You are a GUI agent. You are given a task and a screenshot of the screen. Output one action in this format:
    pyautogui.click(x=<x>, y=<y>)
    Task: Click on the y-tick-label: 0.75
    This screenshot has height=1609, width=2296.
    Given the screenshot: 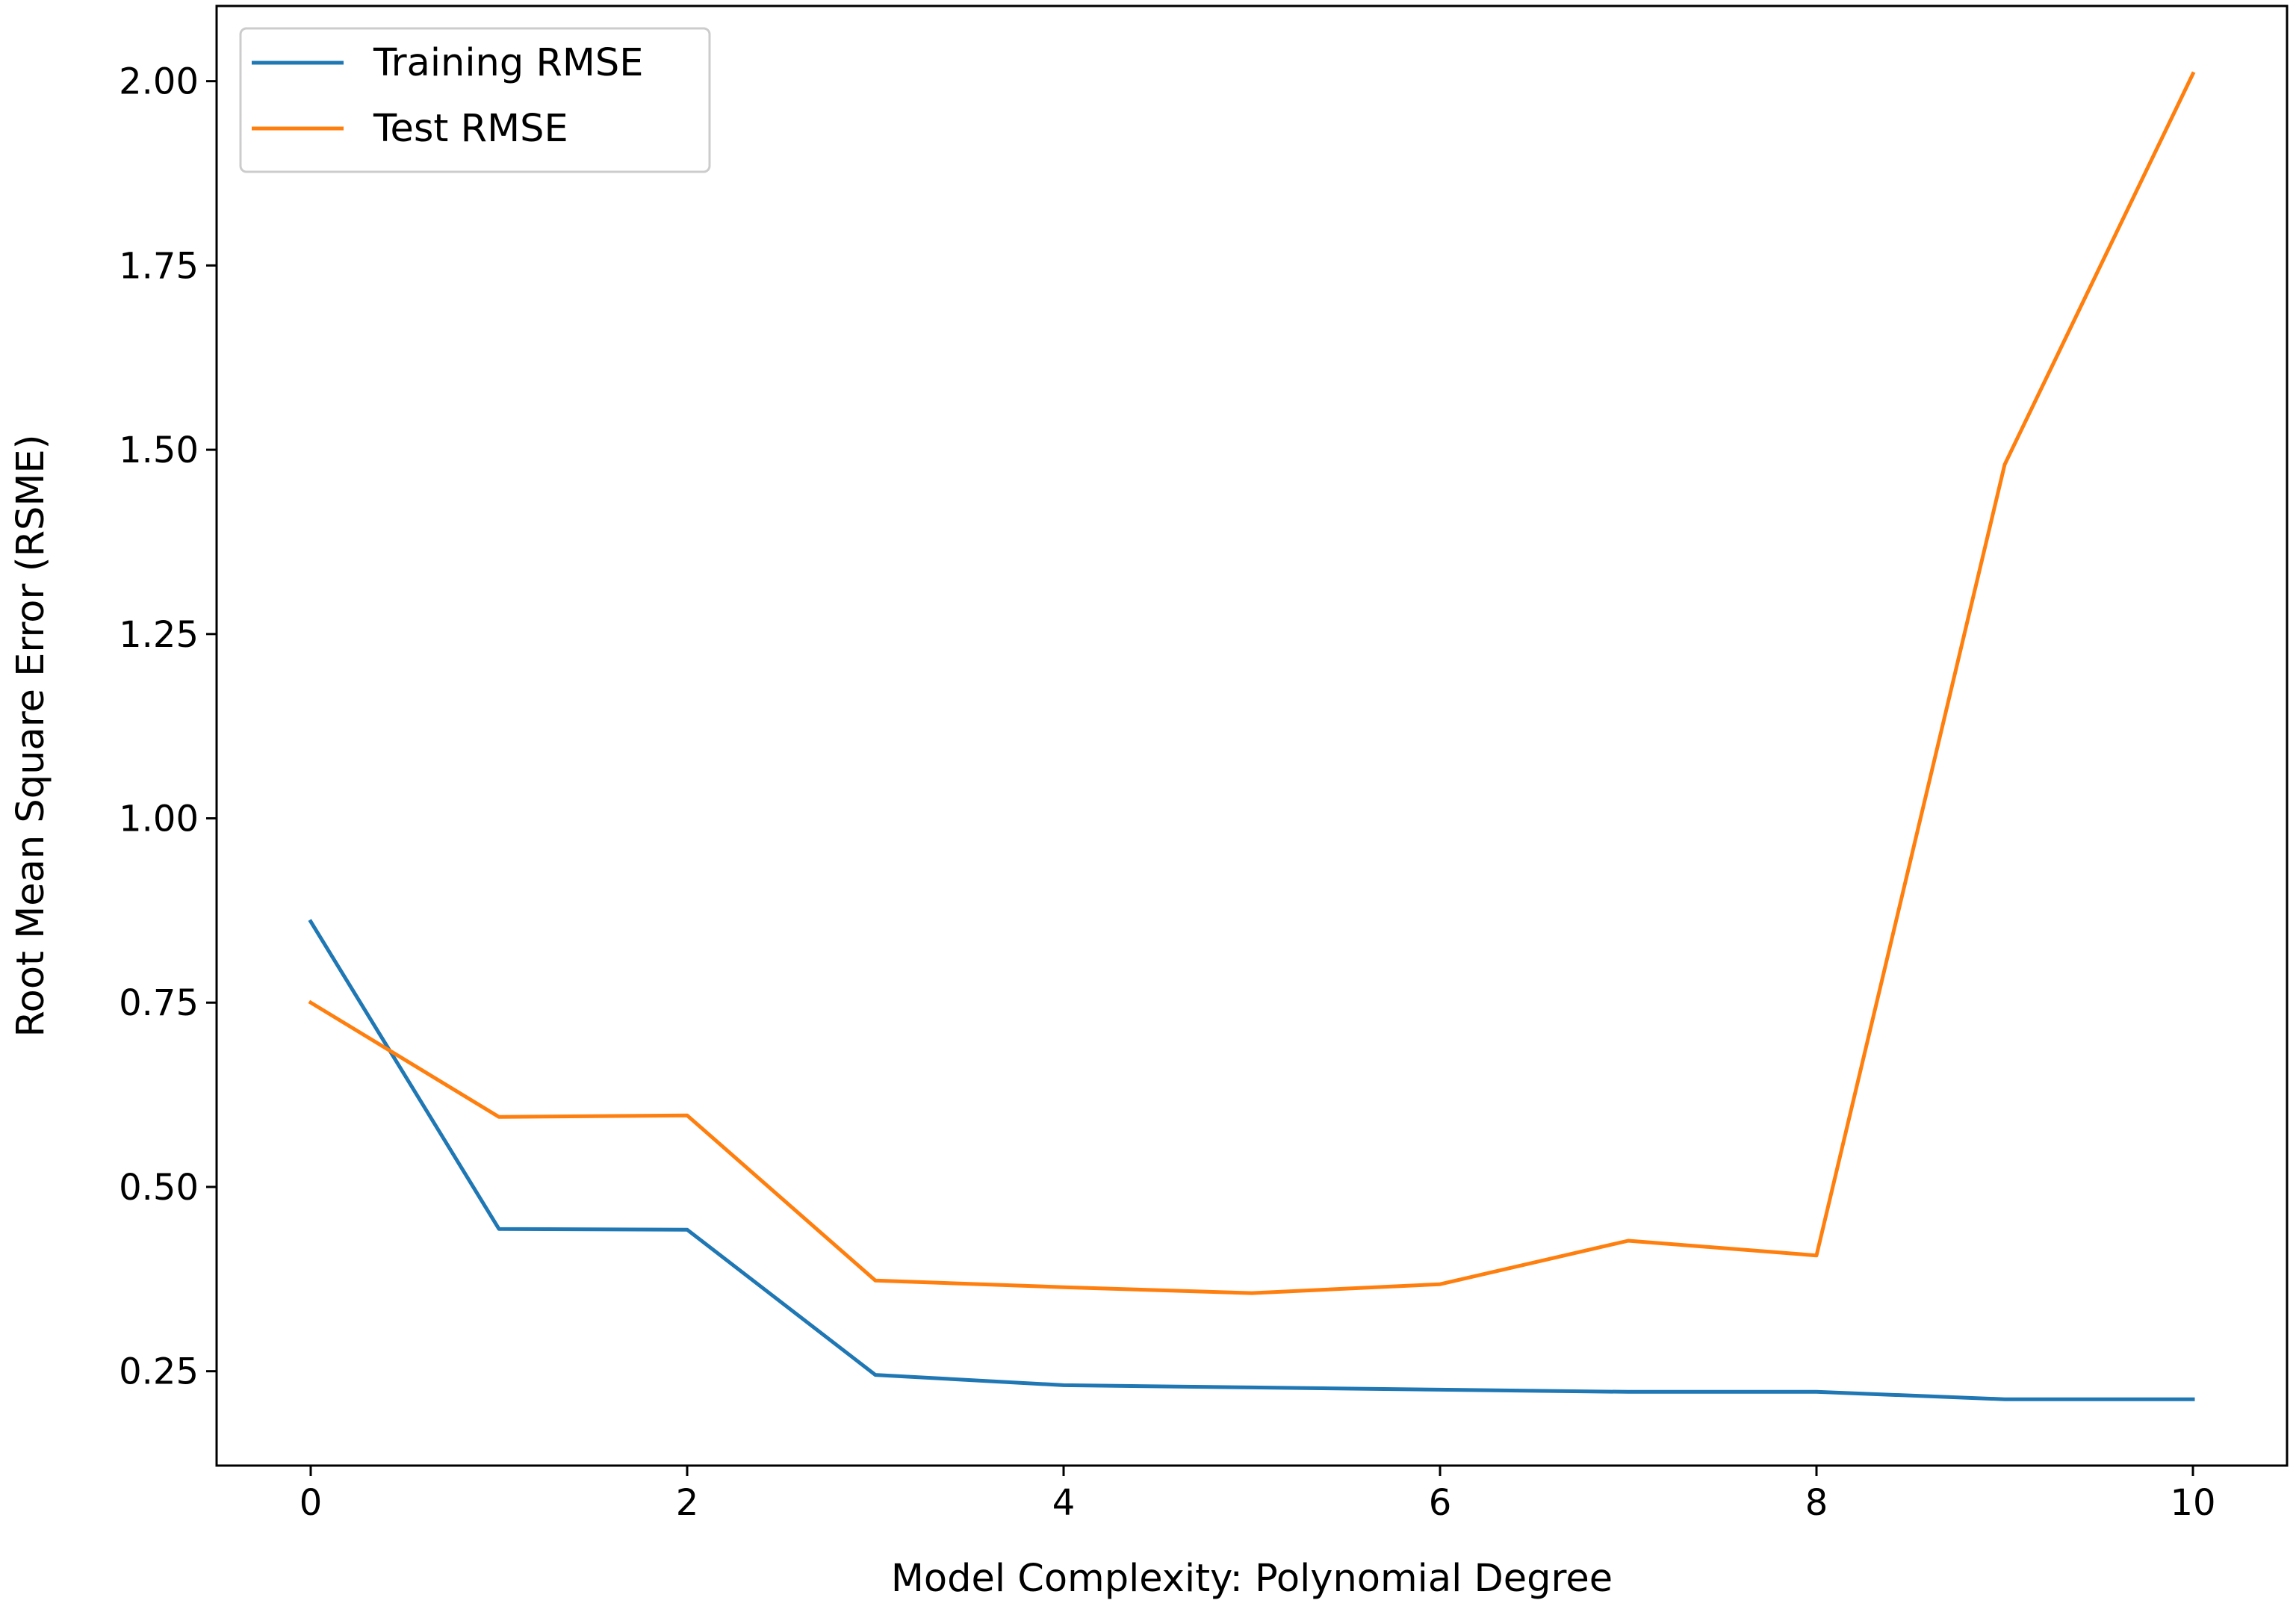 What is the action you would take?
    pyautogui.click(x=159, y=1003)
    